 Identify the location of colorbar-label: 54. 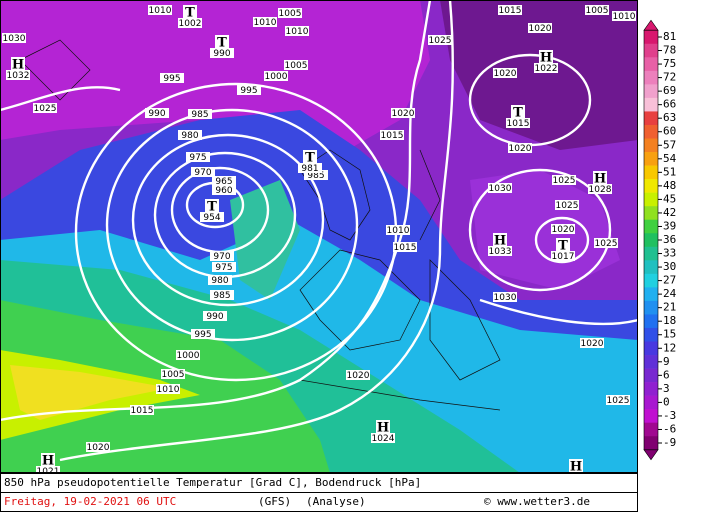
(670, 158).